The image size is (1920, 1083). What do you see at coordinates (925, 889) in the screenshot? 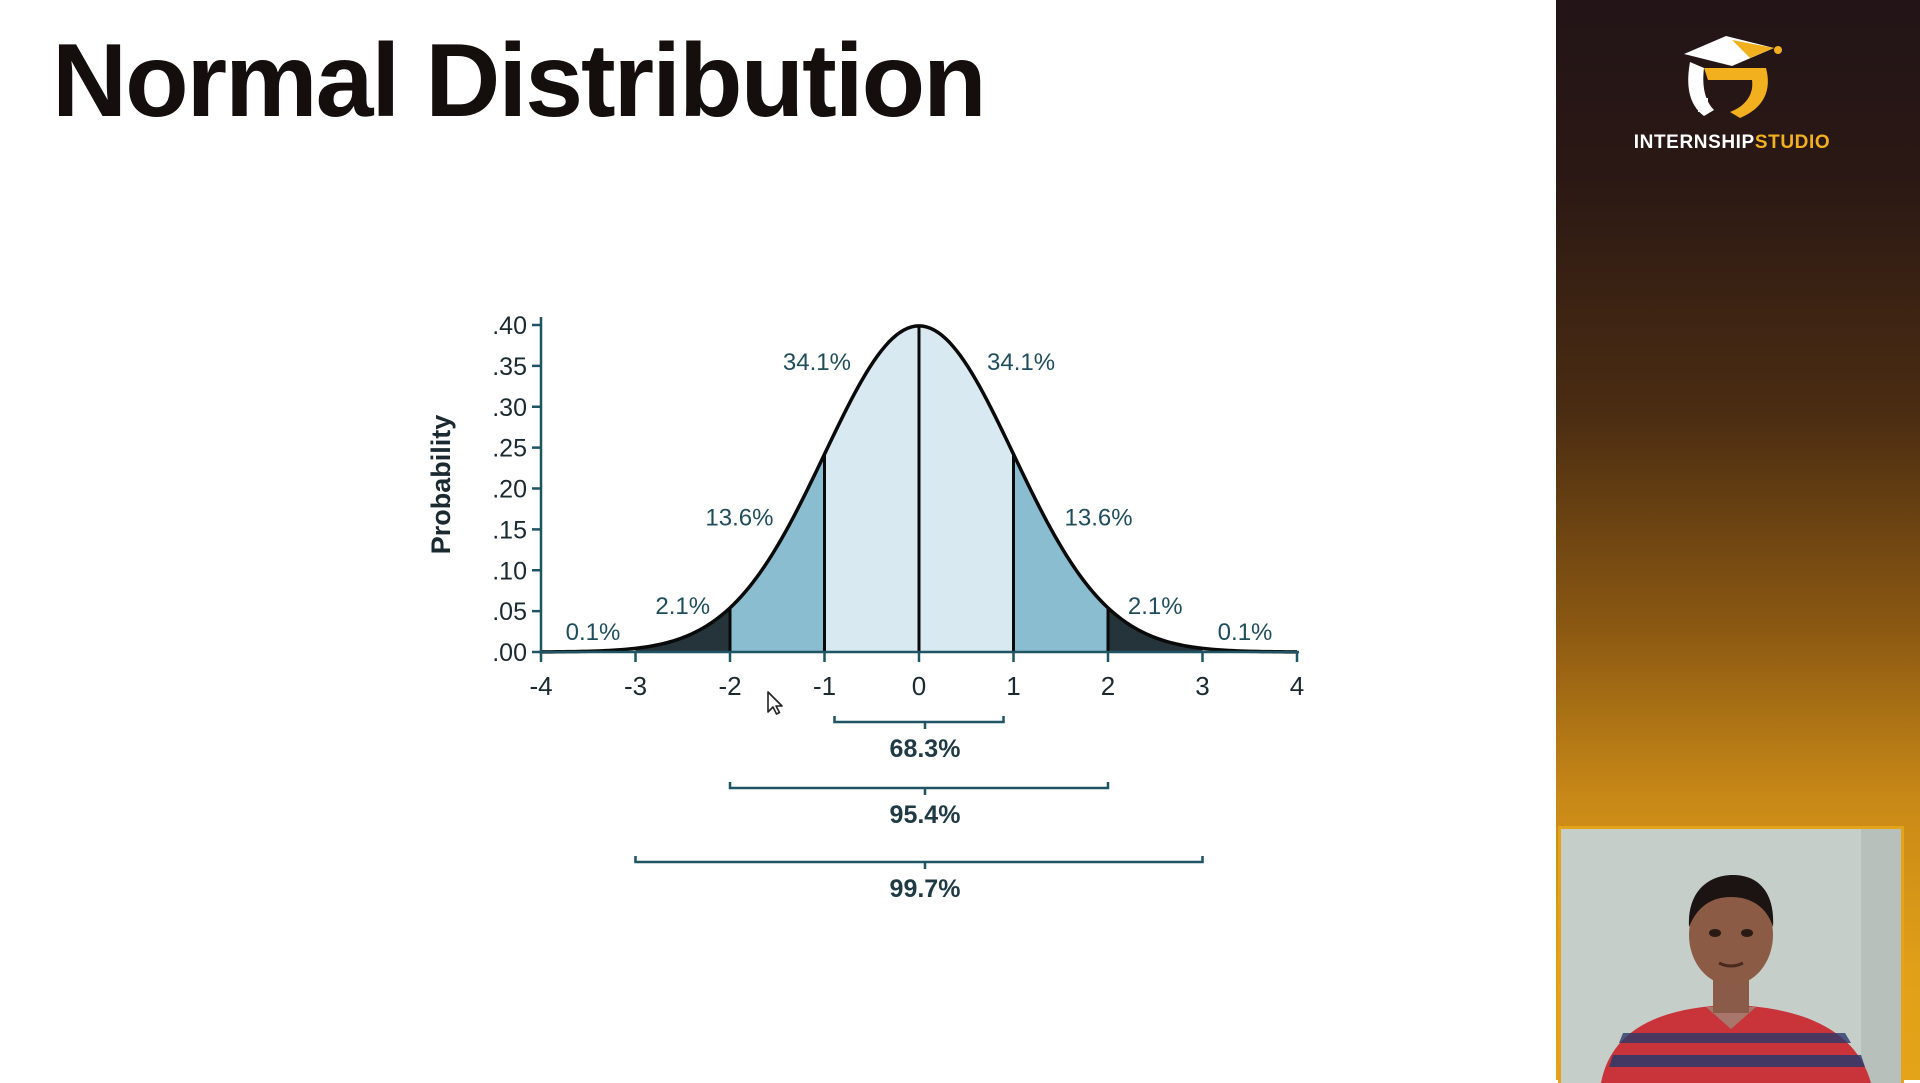
I see `range-label: 99.7%` at bounding box center [925, 889].